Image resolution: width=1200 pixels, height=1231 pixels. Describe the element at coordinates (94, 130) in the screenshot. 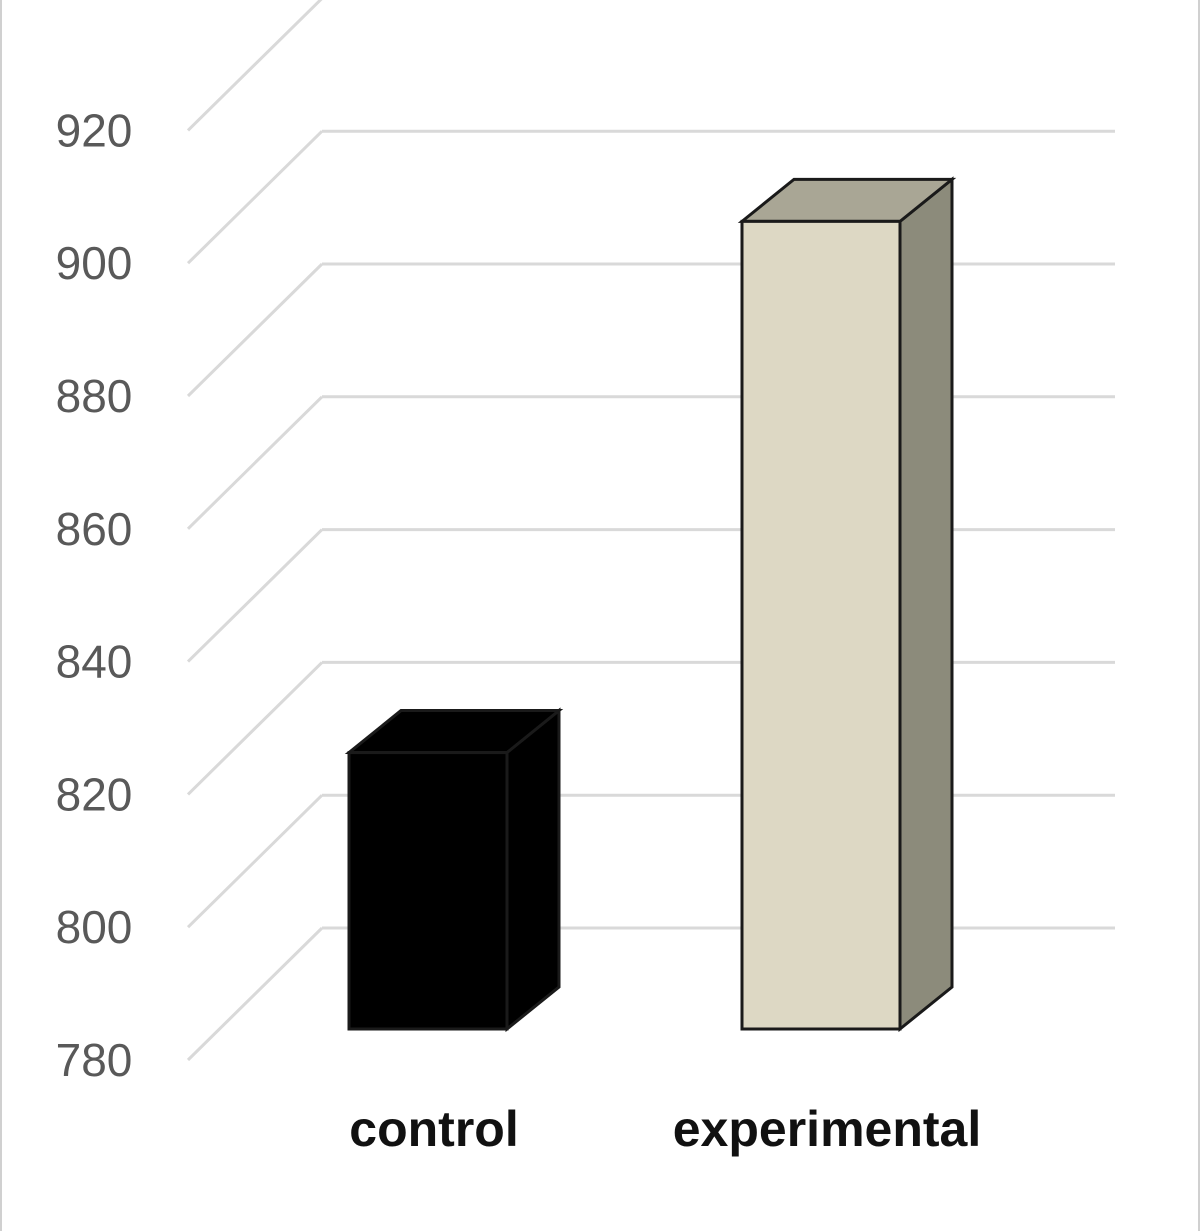

I see `y-tick-label: 920` at that location.